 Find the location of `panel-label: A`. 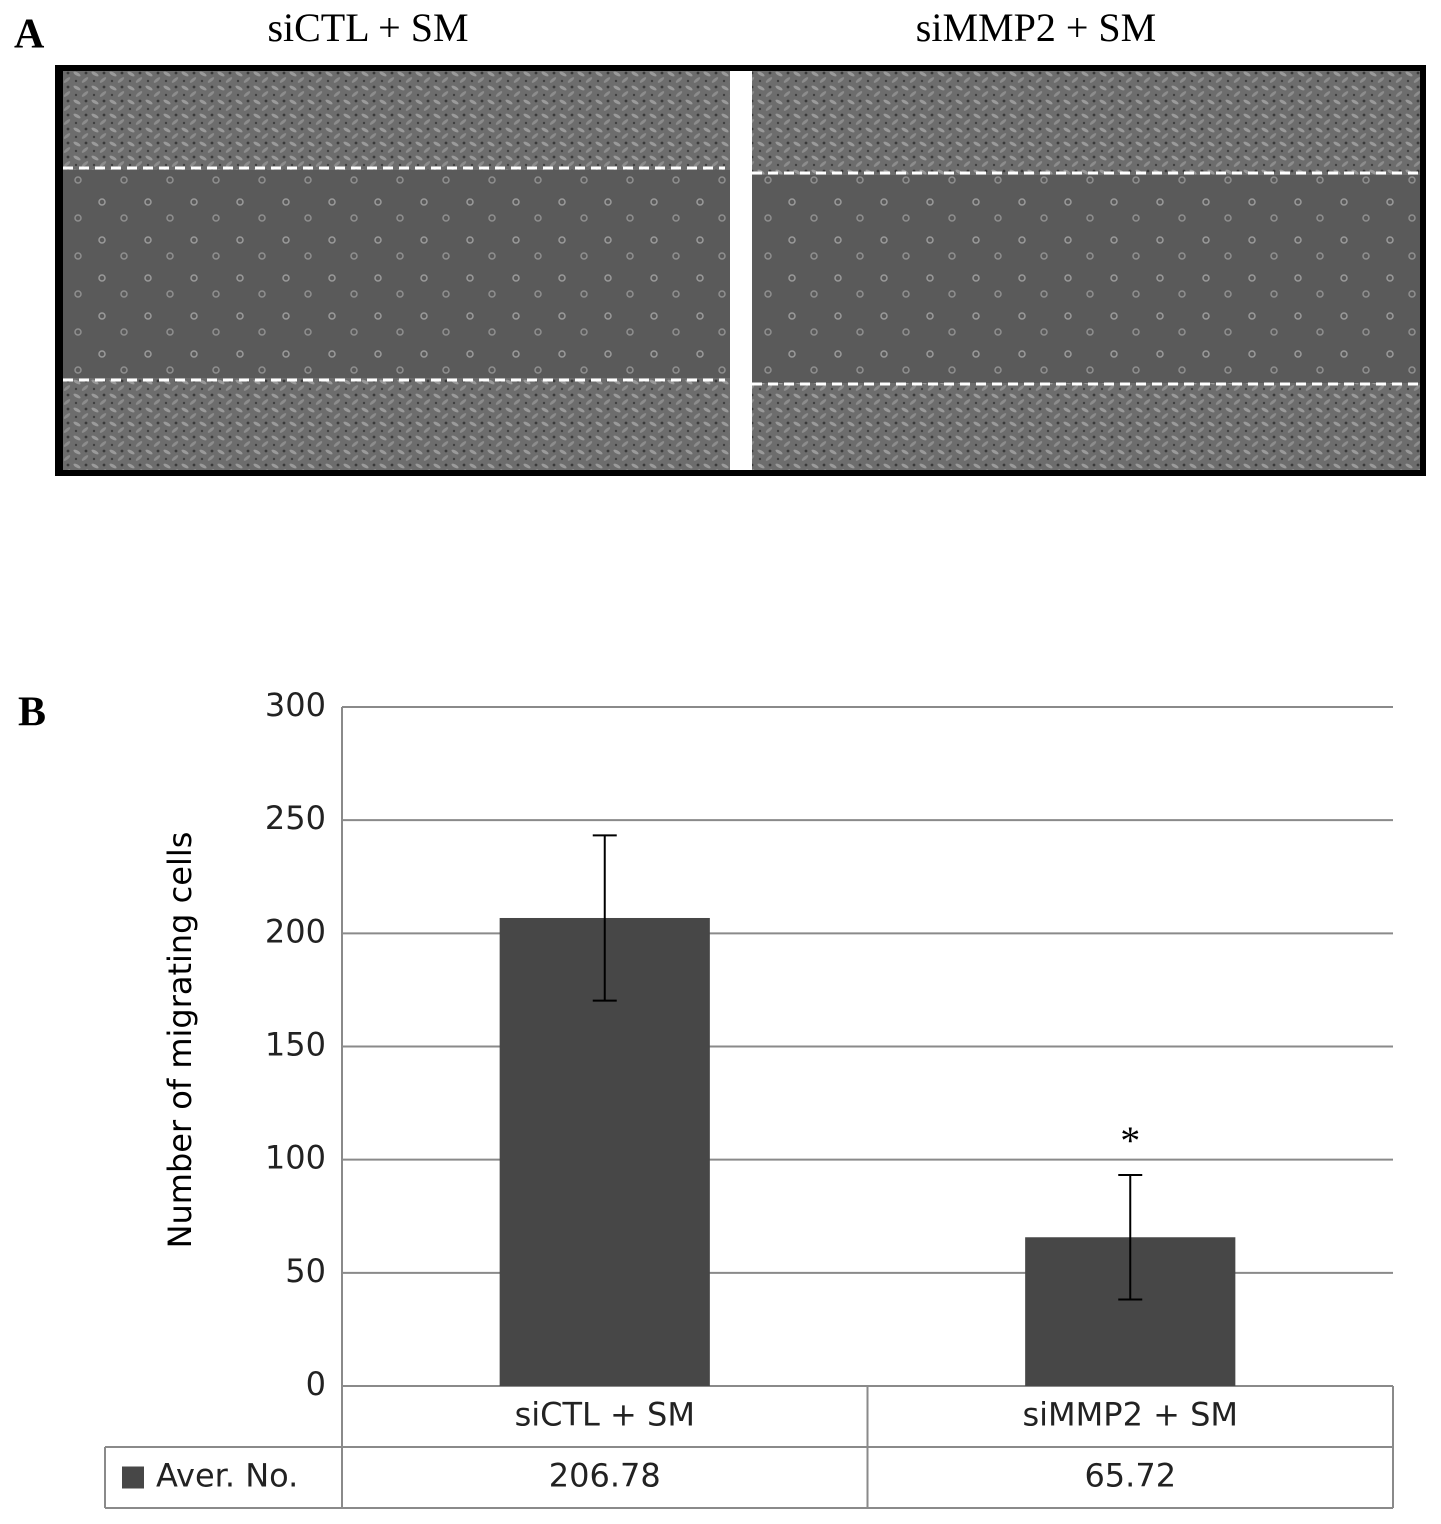

panel-label: A is located at coordinates (29, 35).